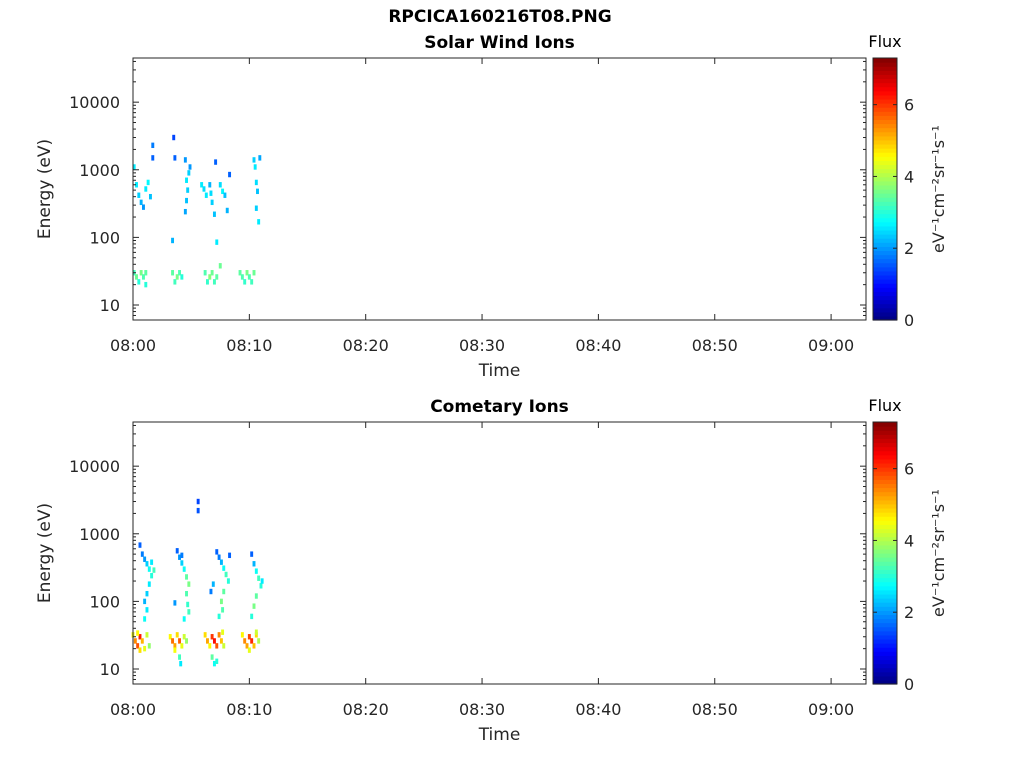  I want to click on heatmap-cells, so click(197, 211).